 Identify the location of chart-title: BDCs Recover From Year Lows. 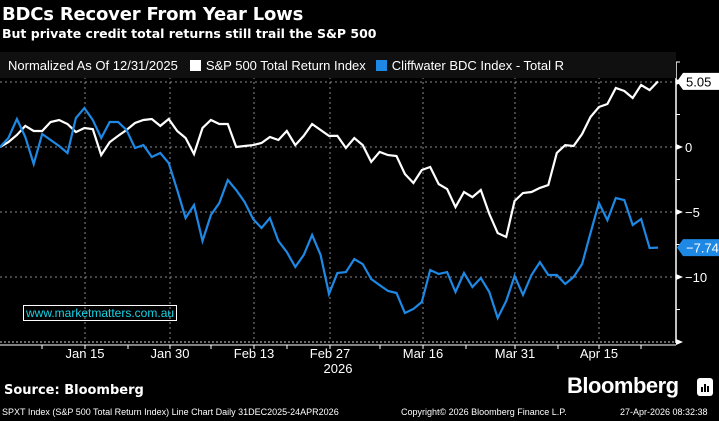
(153, 14).